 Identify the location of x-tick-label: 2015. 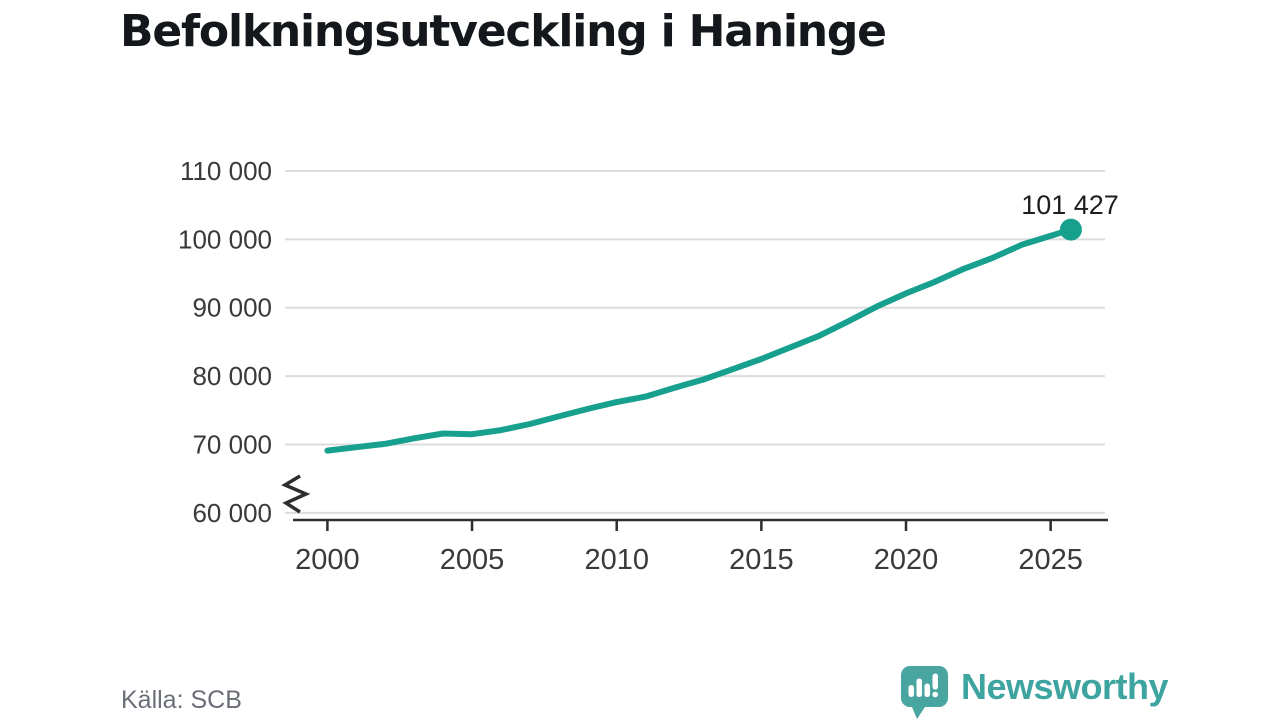
(761, 560).